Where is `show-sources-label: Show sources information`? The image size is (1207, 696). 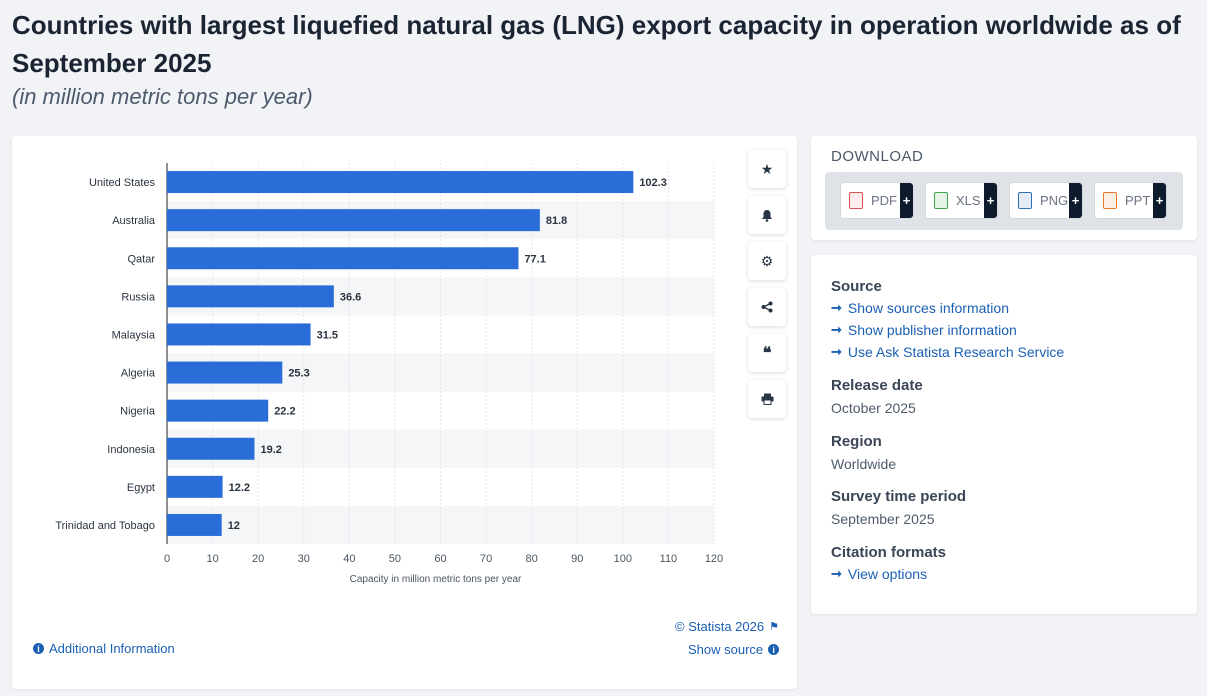
show-sources-label: Show sources information is located at coordinates (928, 308).